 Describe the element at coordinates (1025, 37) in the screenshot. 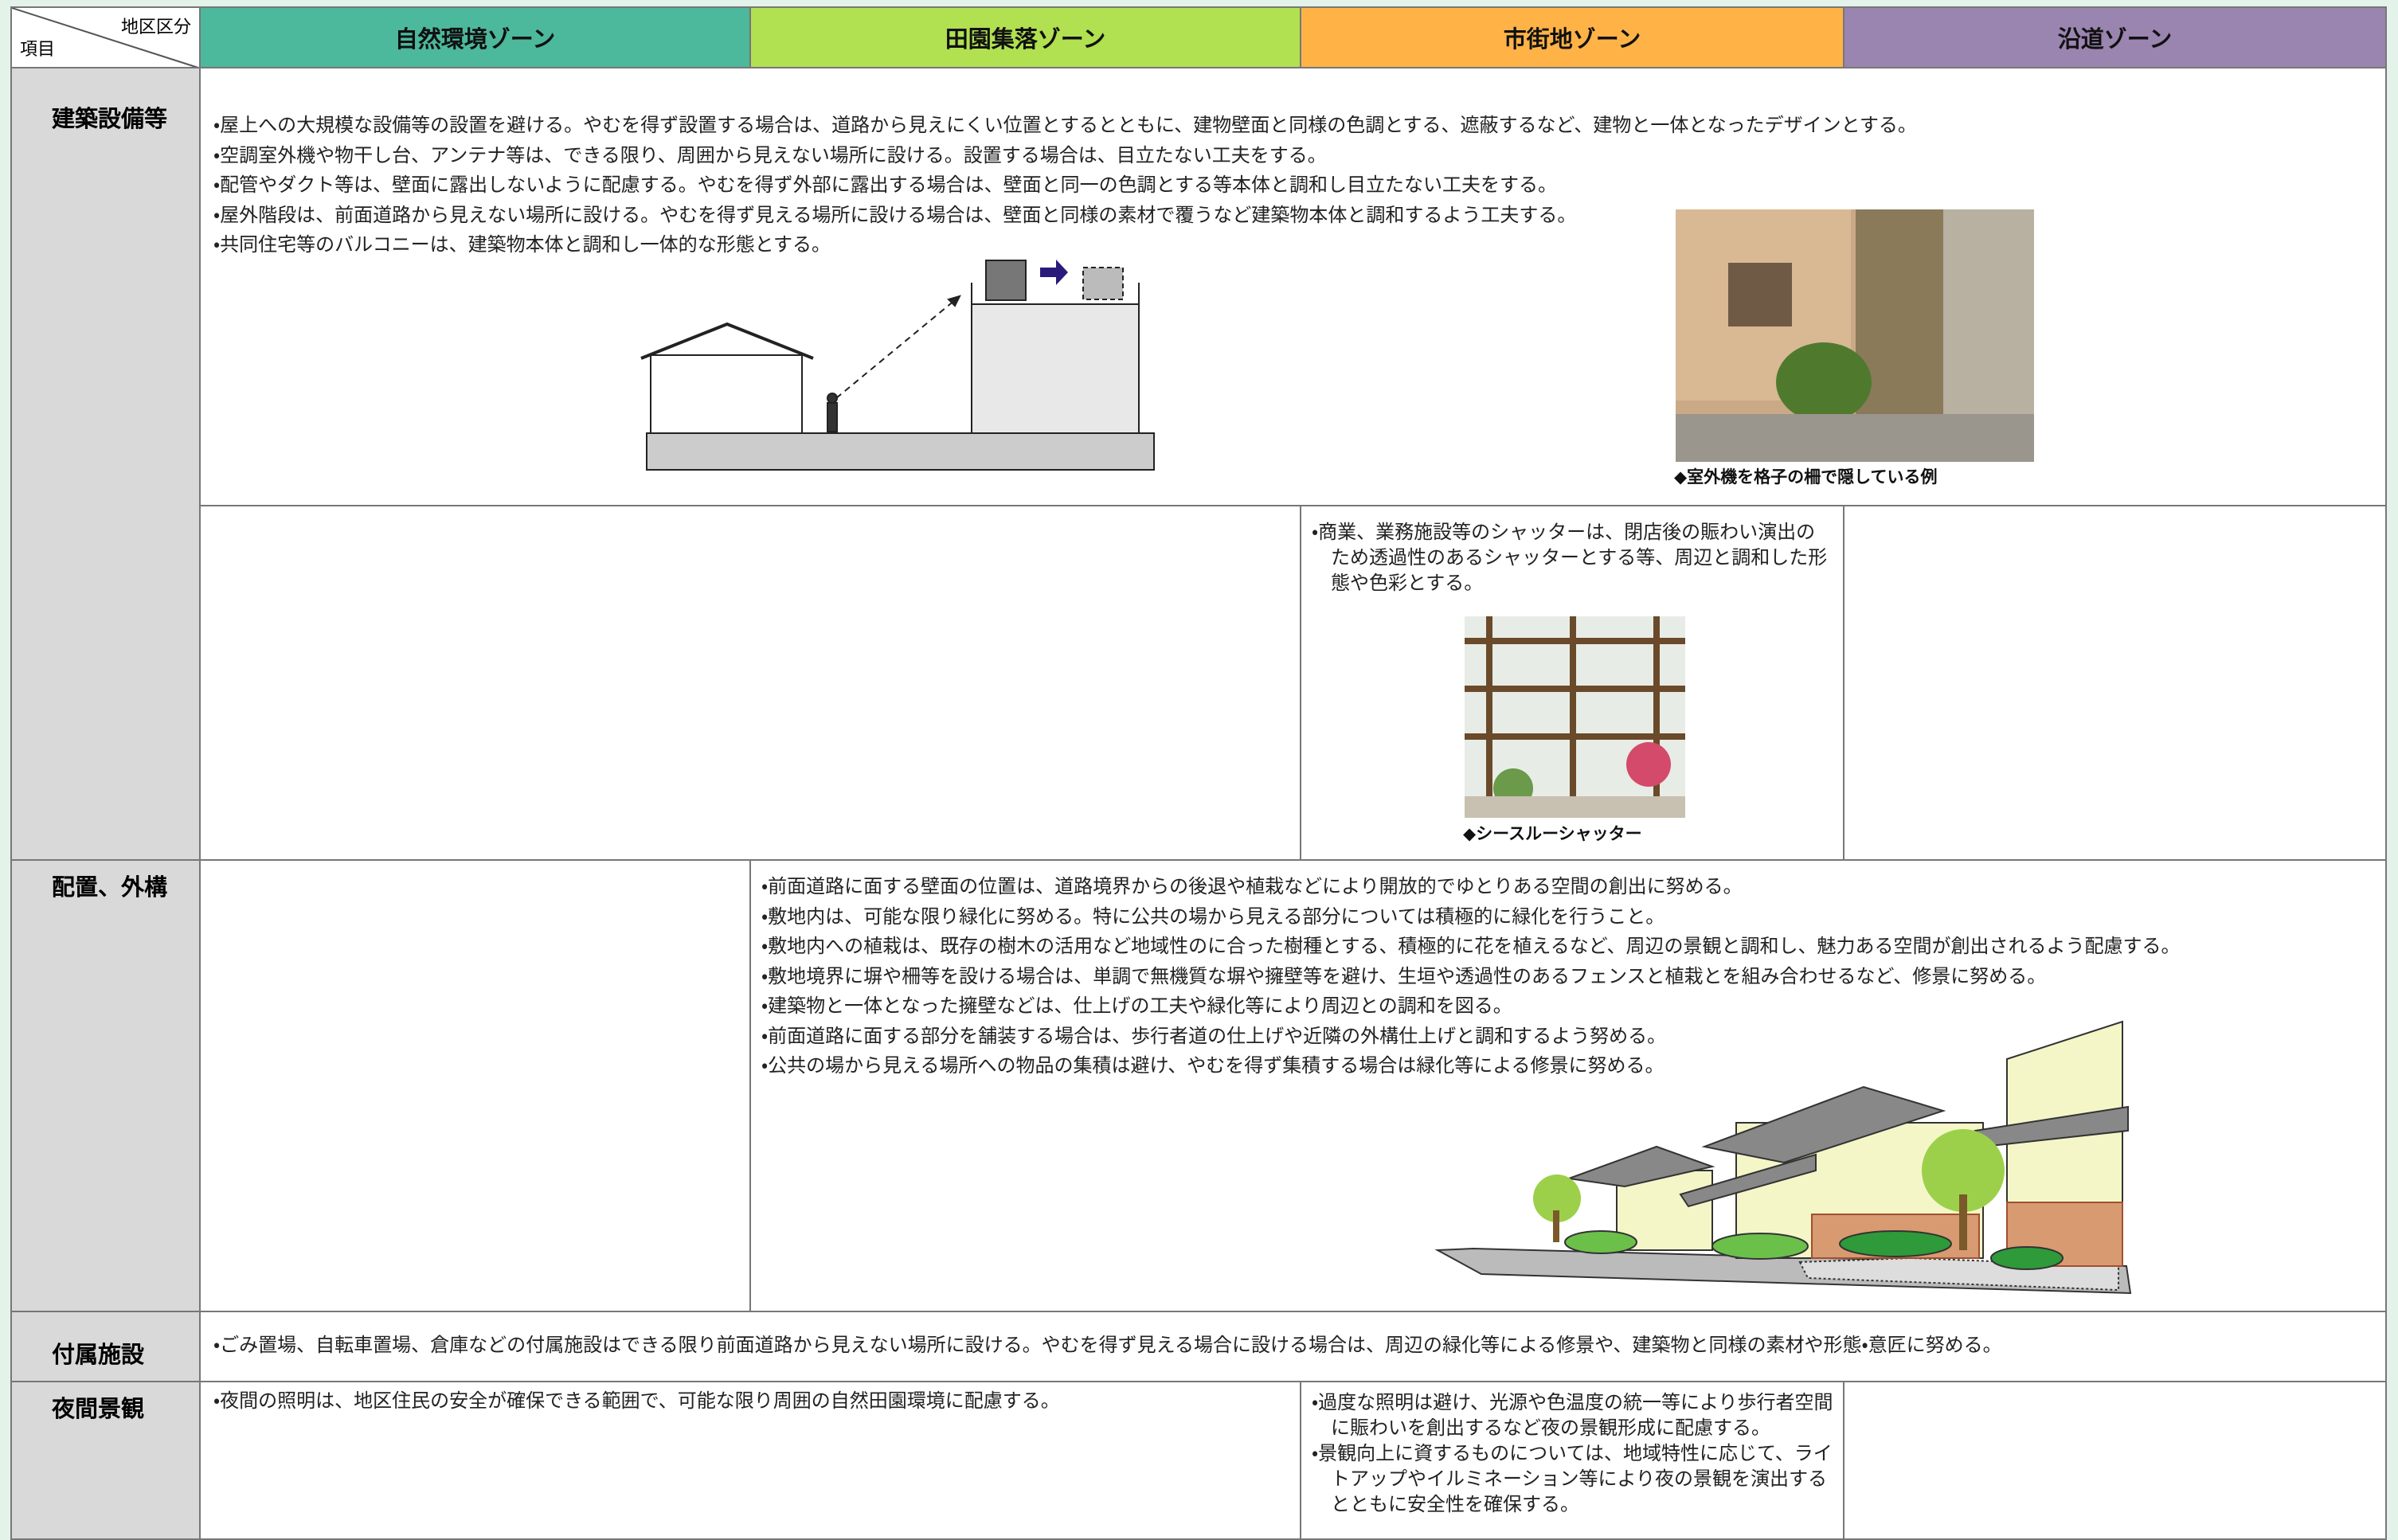

I see `zone-header: 田園集落ゾーン` at that location.